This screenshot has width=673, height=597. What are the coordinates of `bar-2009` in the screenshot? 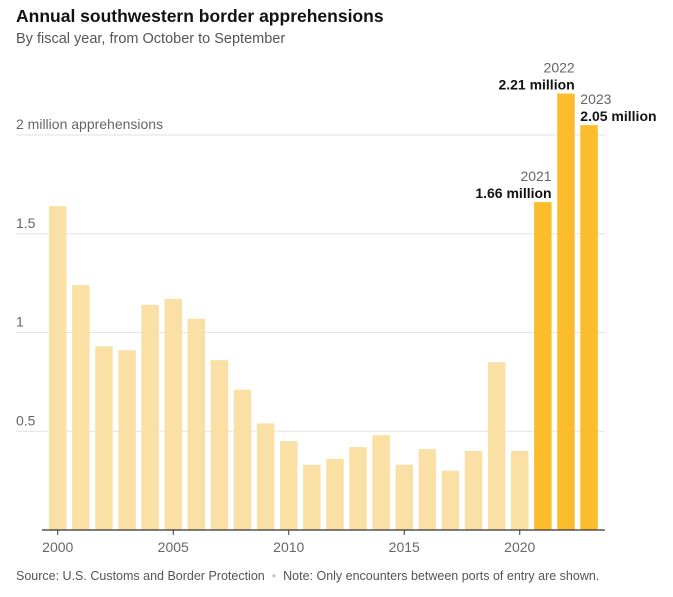 It's located at (265, 476).